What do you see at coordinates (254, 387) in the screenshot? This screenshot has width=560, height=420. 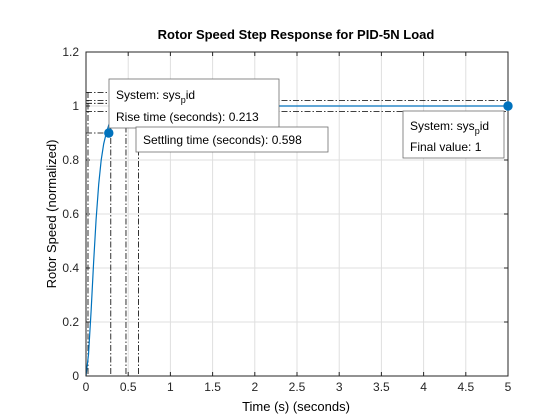 I see `x-tick-label: 2` at bounding box center [254, 387].